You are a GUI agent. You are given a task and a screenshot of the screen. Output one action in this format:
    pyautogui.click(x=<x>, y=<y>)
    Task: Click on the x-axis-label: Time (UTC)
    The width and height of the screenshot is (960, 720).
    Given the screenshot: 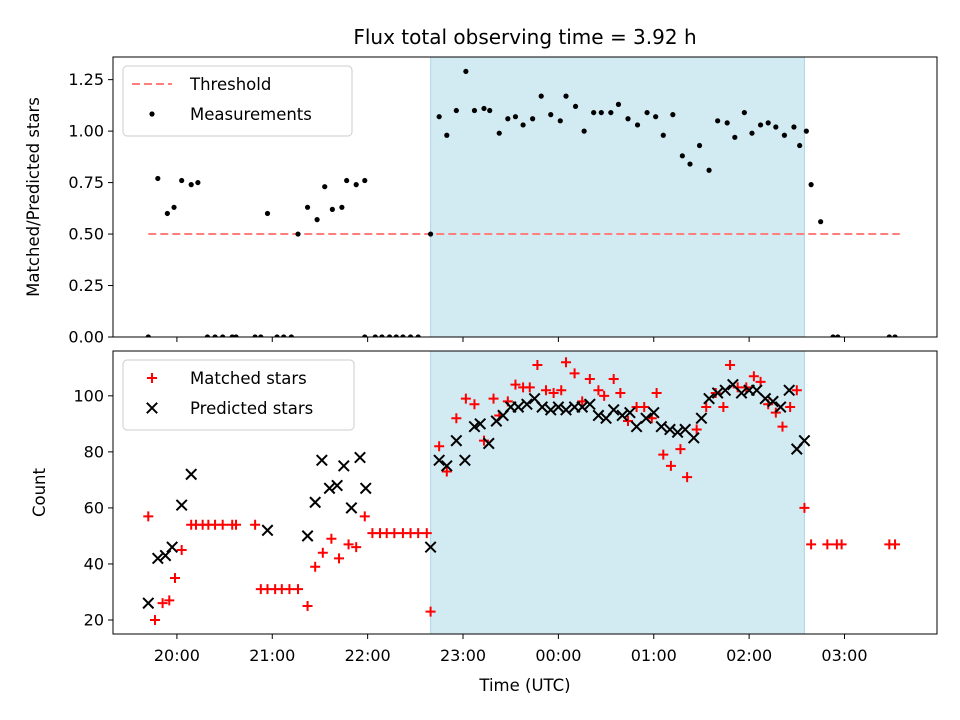 What is the action you would take?
    pyautogui.click(x=524, y=685)
    